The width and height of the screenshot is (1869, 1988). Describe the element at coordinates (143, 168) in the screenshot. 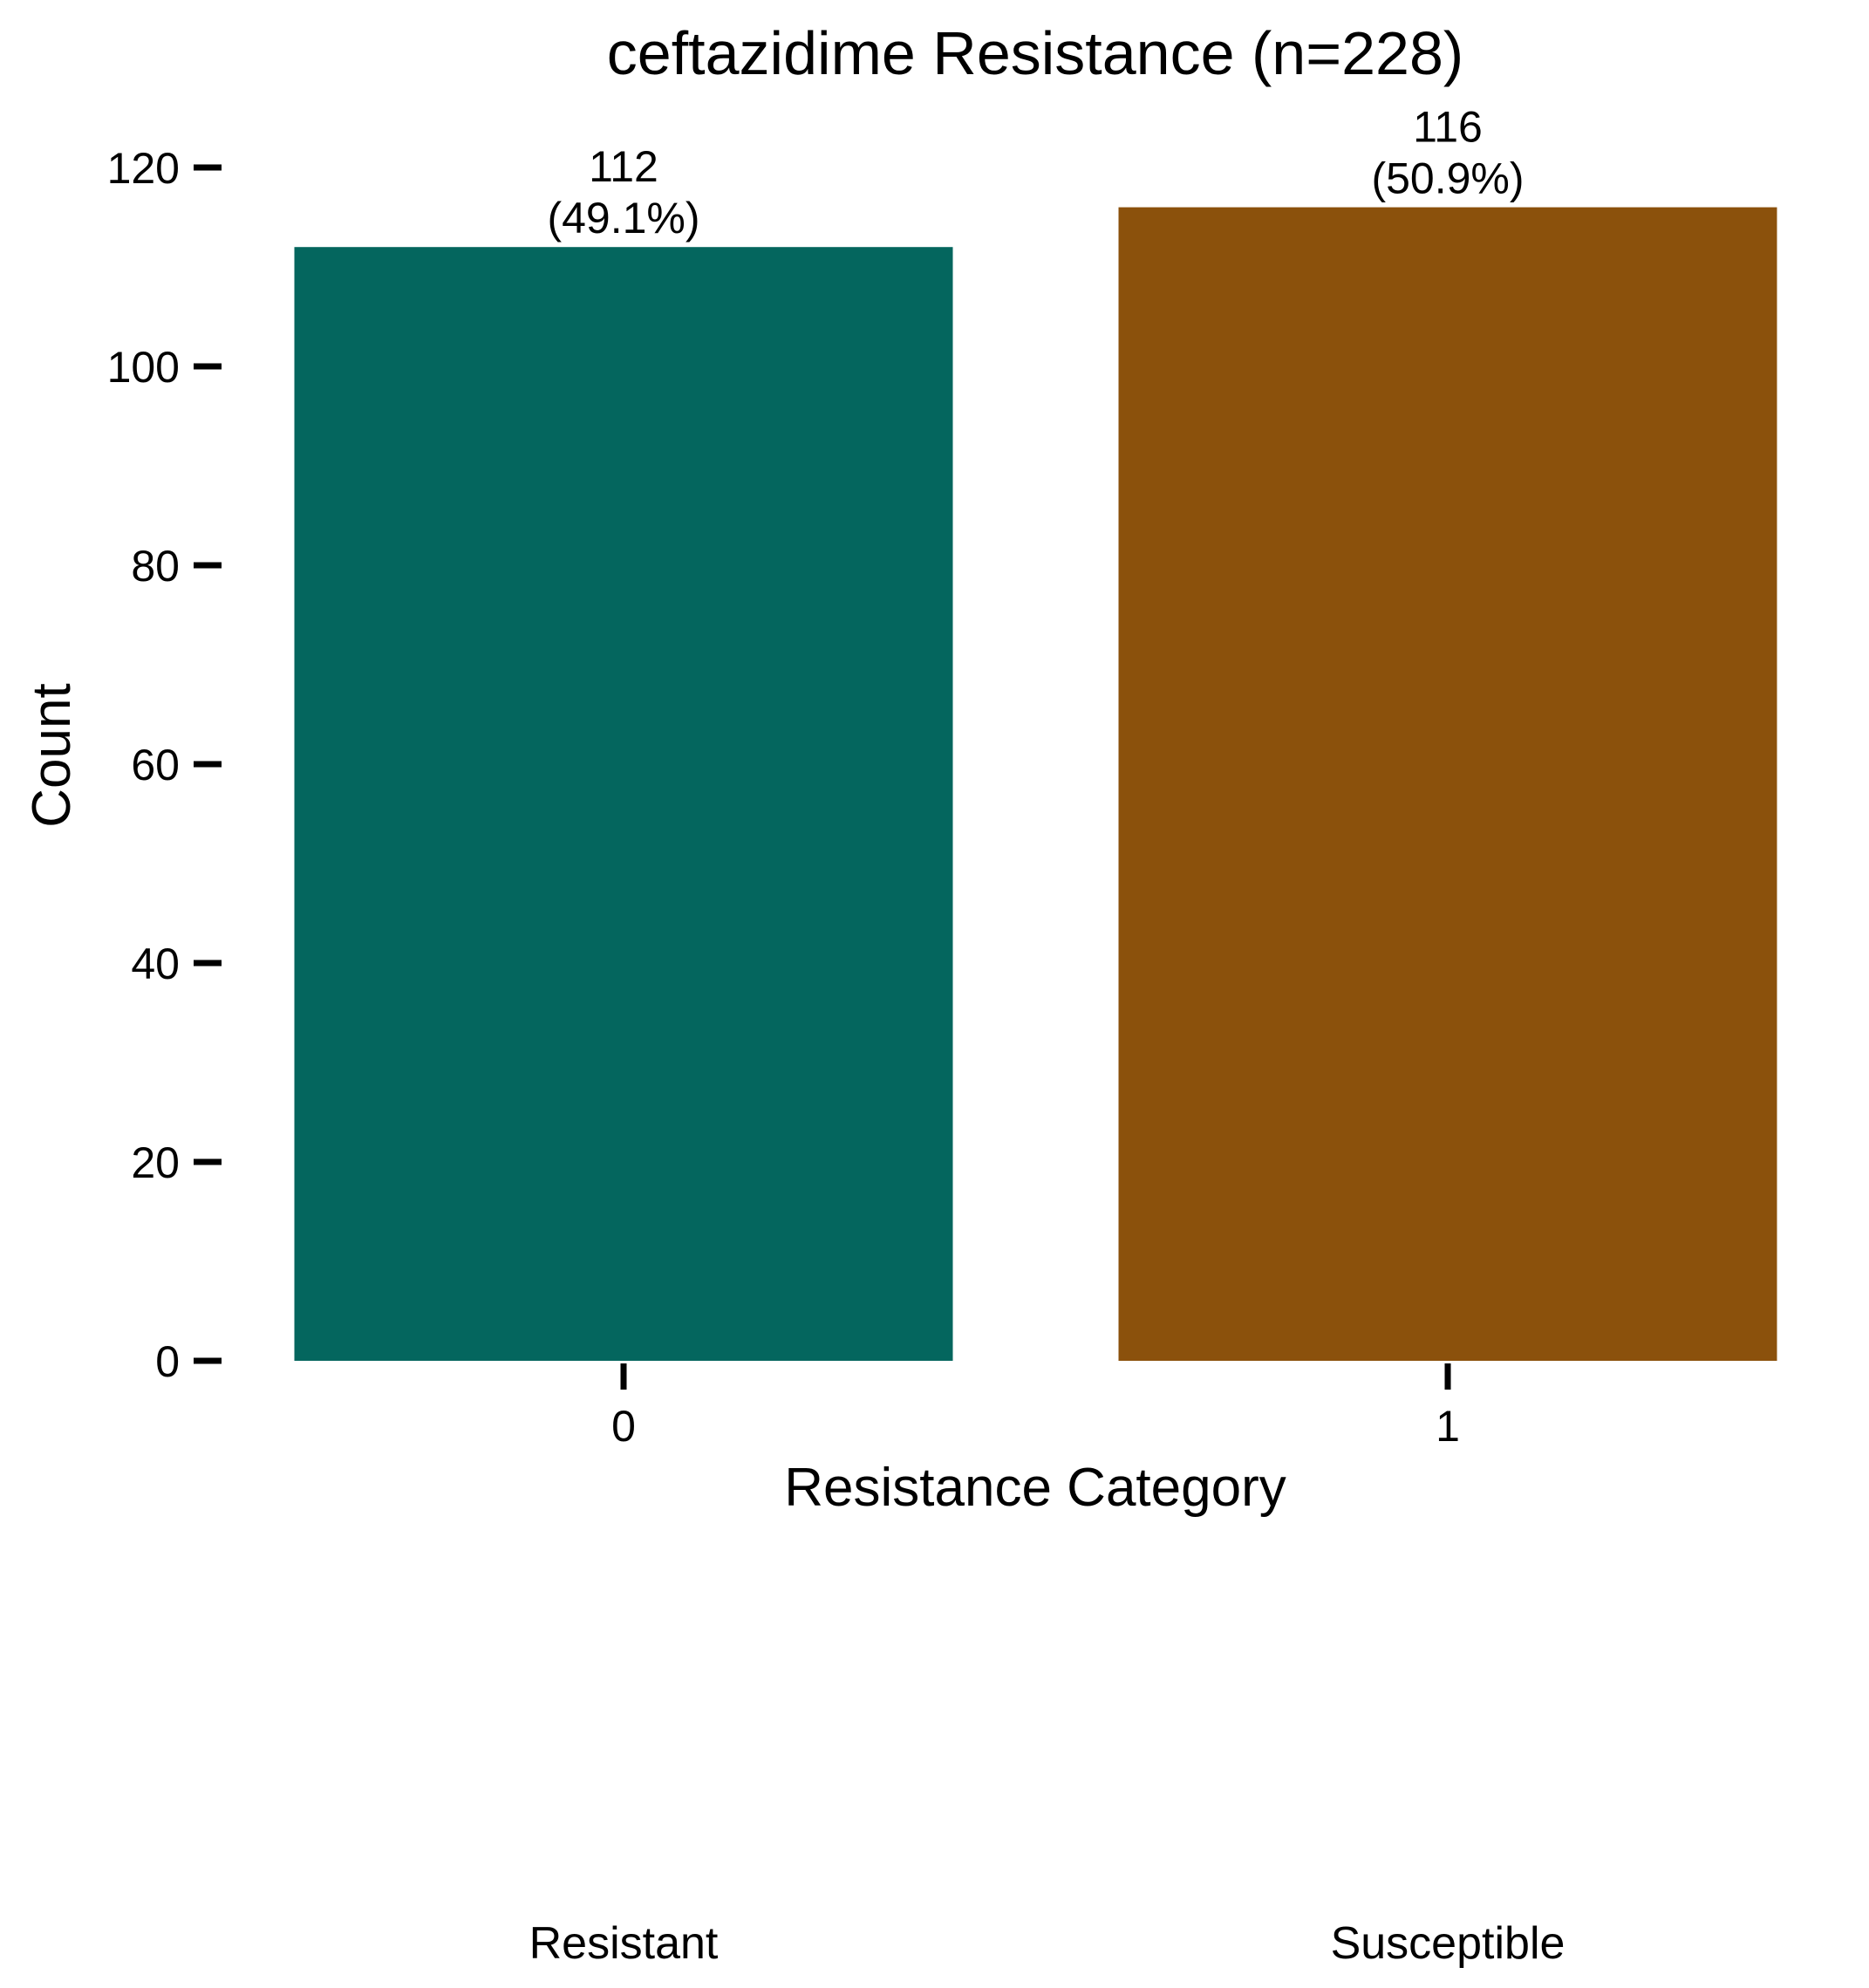

I see `y-tick-label: 120` at that location.